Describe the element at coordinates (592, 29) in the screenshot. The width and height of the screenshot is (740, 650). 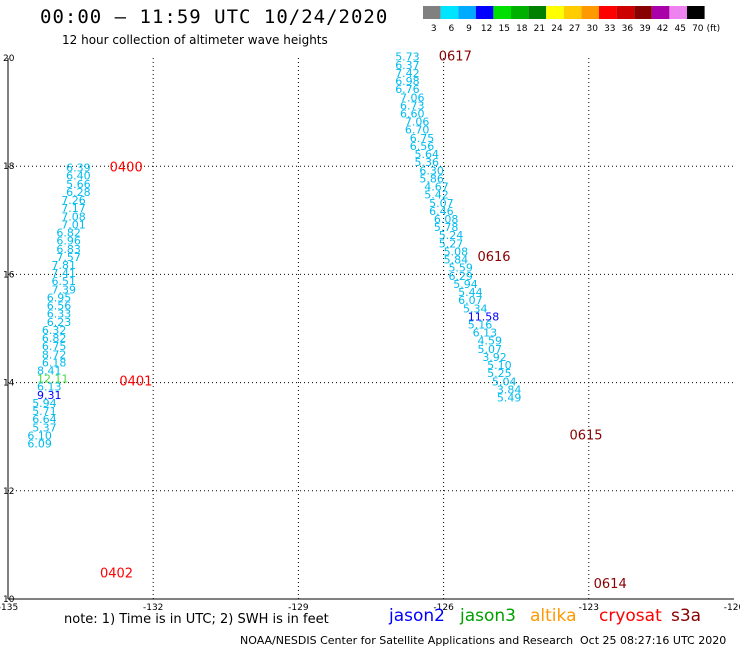
I see `colorbar-level-label: 30` at that location.